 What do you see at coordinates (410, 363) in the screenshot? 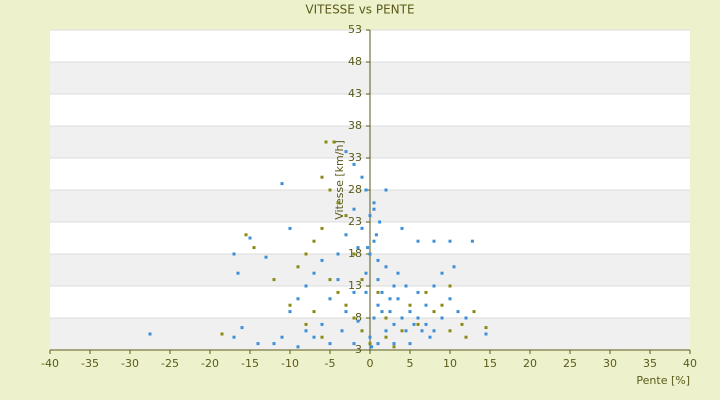
I see `x-tick-label: 5` at bounding box center [410, 363].